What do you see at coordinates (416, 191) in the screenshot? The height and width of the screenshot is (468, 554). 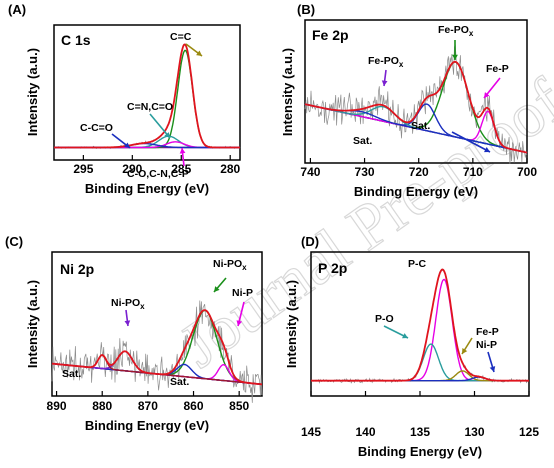 I see `panel-b-xlabel: Binding Energy (eV)` at bounding box center [416, 191].